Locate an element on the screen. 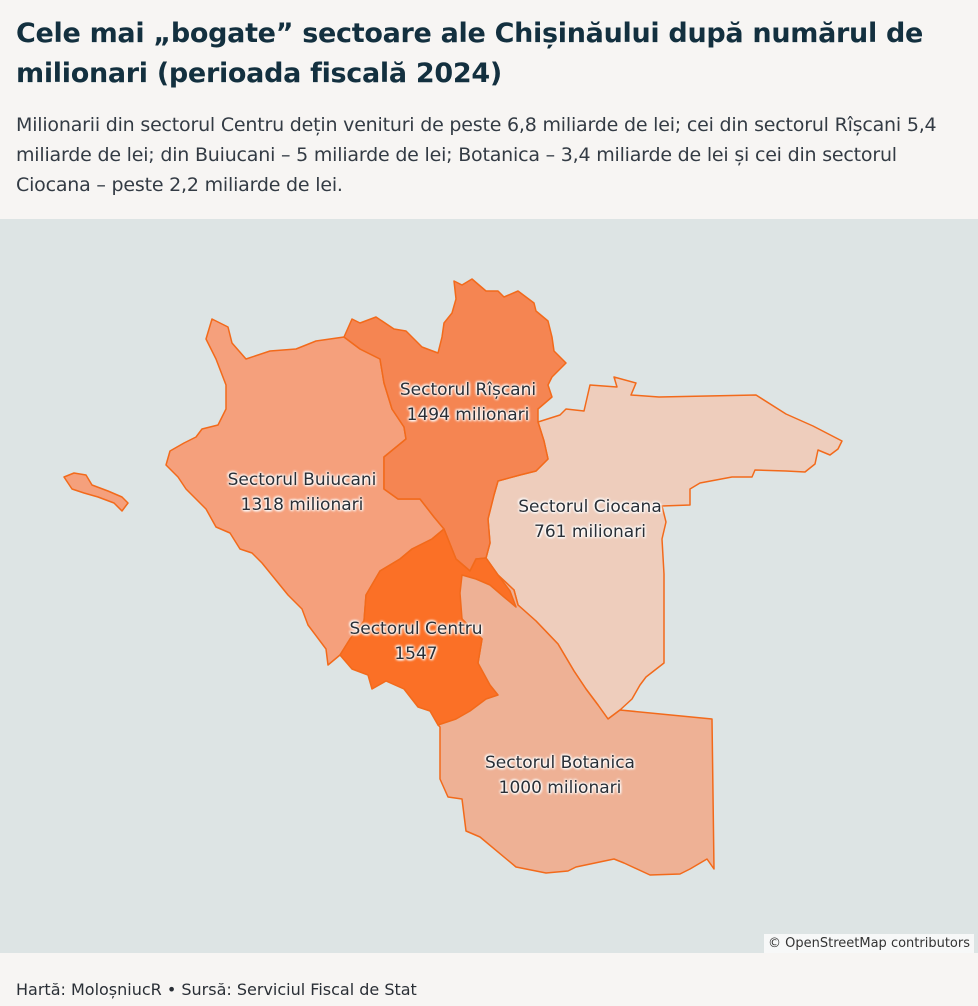  sector-centru-shape is located at coordinates (428, 627).